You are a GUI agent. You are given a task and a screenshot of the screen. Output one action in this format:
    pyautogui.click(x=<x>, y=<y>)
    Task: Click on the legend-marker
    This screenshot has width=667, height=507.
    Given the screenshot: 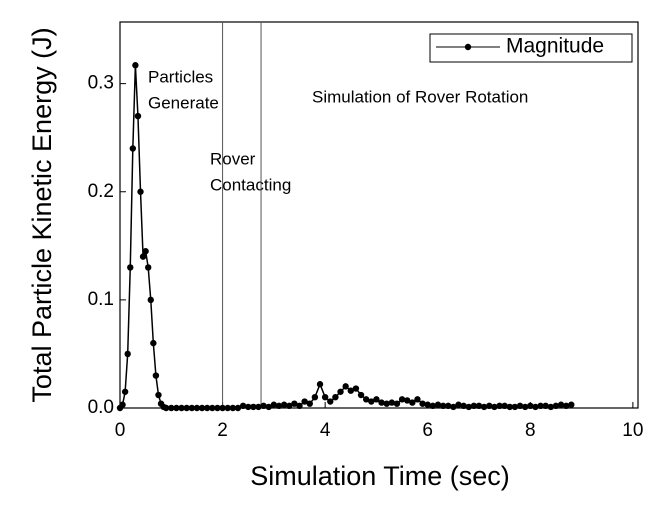 What is the action you would take?
    pyautogui.click(x=468, y=47)
    